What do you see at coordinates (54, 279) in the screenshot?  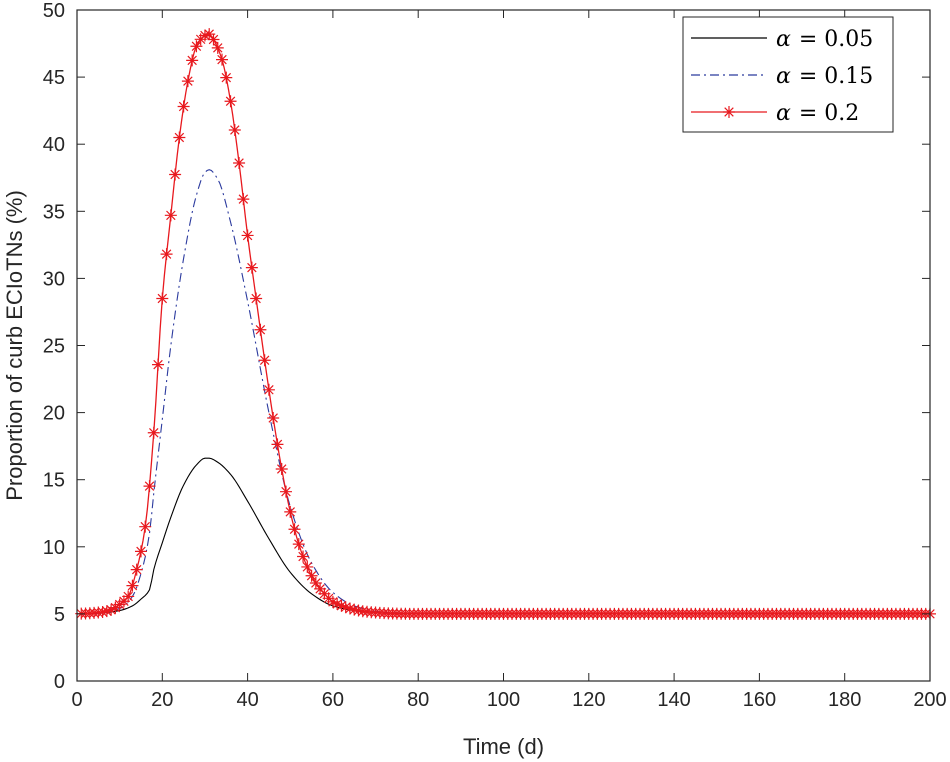 I see `y-tick-label: 30` at bounding box center [54, 279].